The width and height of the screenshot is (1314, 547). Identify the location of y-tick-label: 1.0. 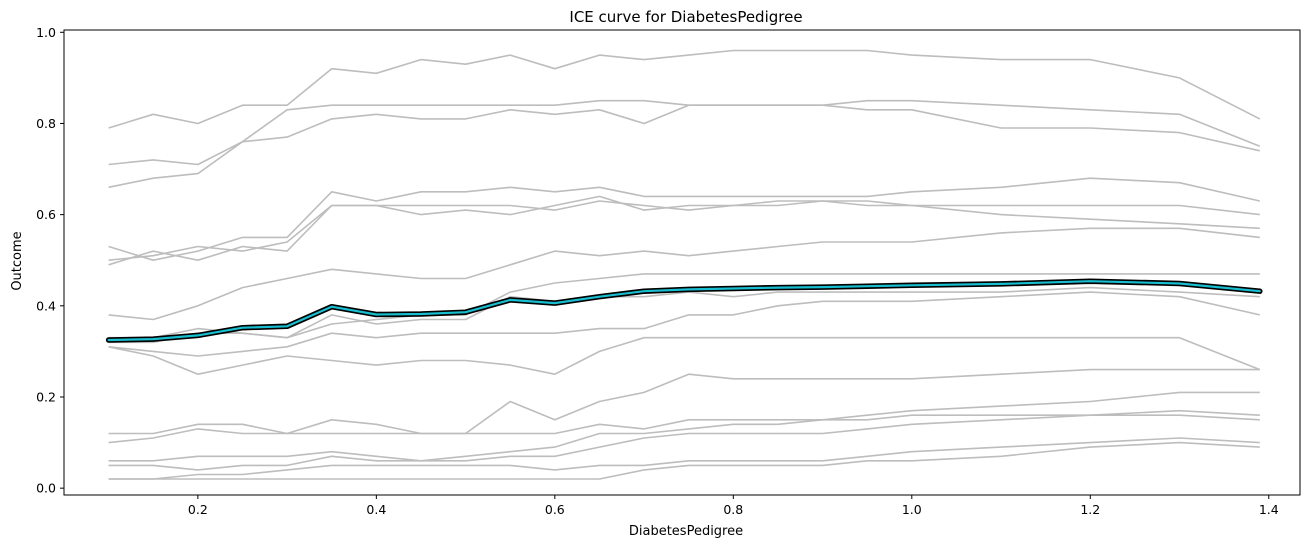
(46, 32).